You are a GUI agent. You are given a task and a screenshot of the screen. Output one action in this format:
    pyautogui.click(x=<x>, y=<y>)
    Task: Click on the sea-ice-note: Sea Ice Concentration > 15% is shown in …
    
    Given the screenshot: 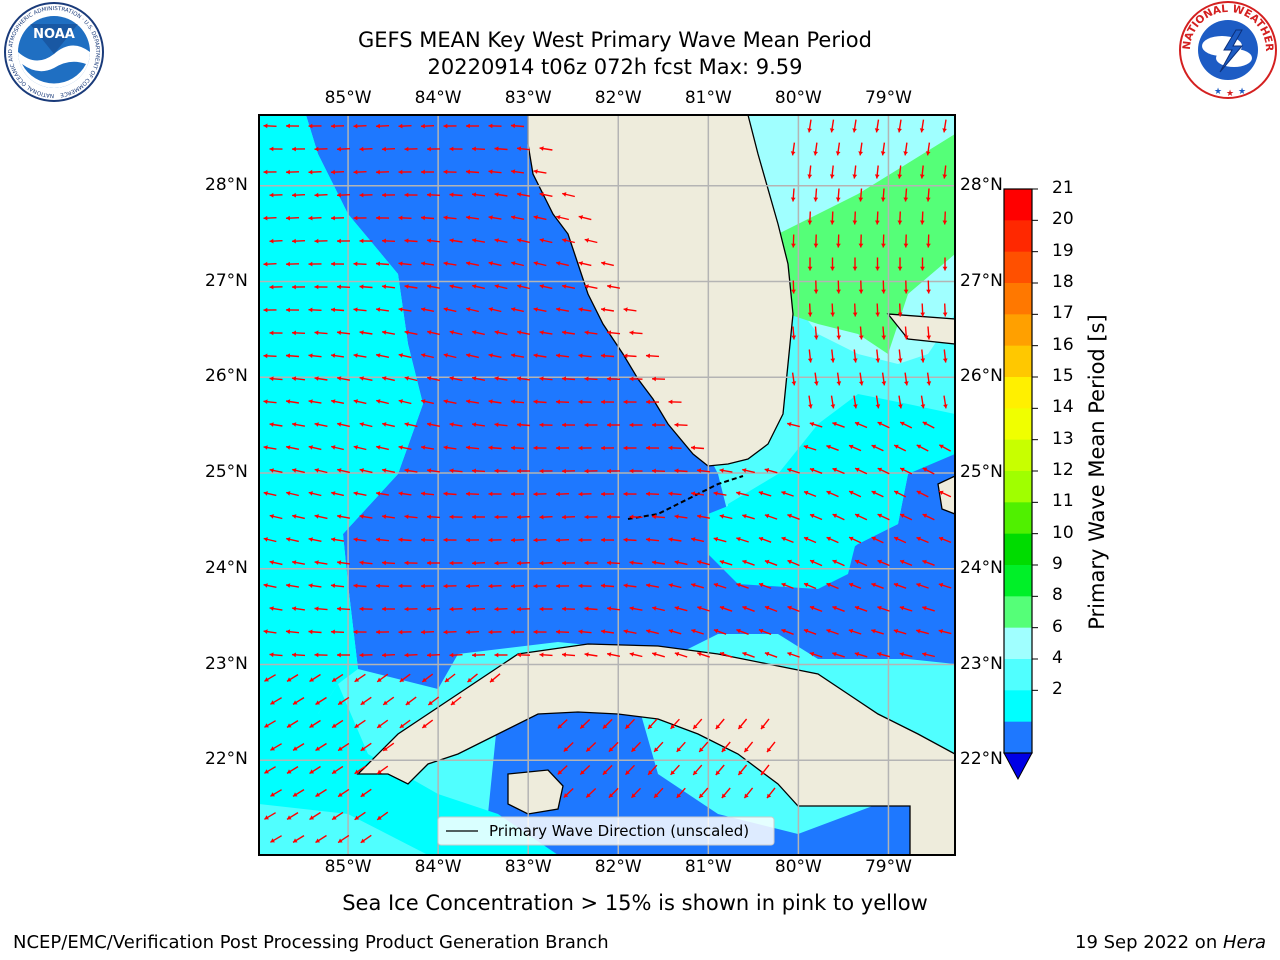 What is the action you would take?
    pyautogui.click(x=635, y=903)
    